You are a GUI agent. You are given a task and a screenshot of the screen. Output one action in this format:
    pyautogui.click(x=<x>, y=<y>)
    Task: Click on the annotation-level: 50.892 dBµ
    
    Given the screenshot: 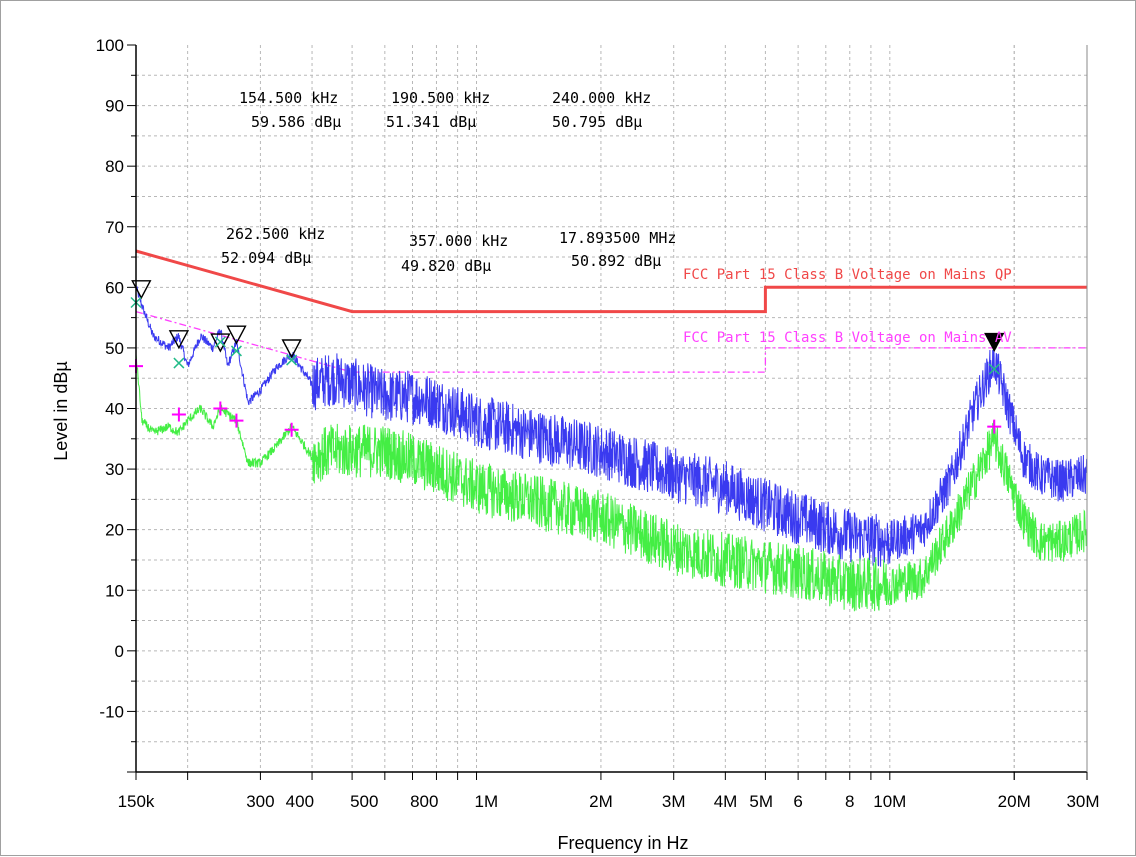 What is the action you would take?
    pyautogui.click(x=616, y=261)
    